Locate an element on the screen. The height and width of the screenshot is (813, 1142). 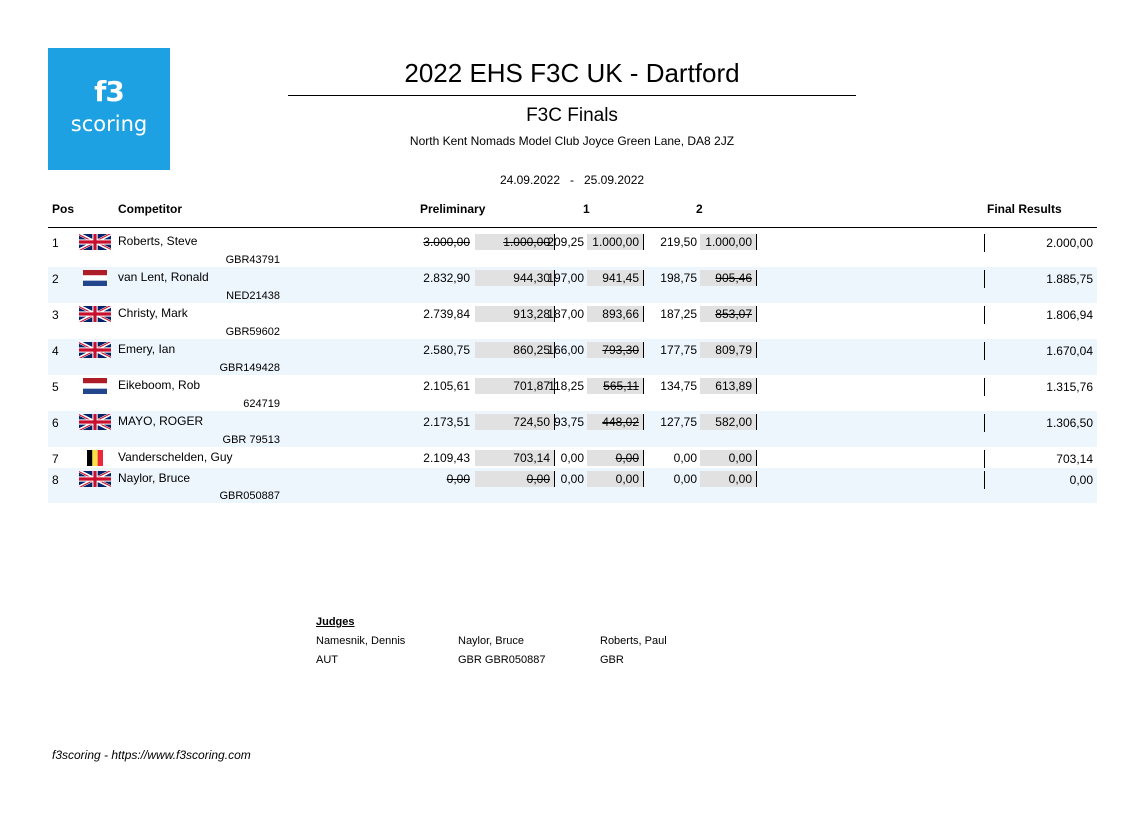
preliminary-normalized: 701,87 is located at coordinates (515, 386).